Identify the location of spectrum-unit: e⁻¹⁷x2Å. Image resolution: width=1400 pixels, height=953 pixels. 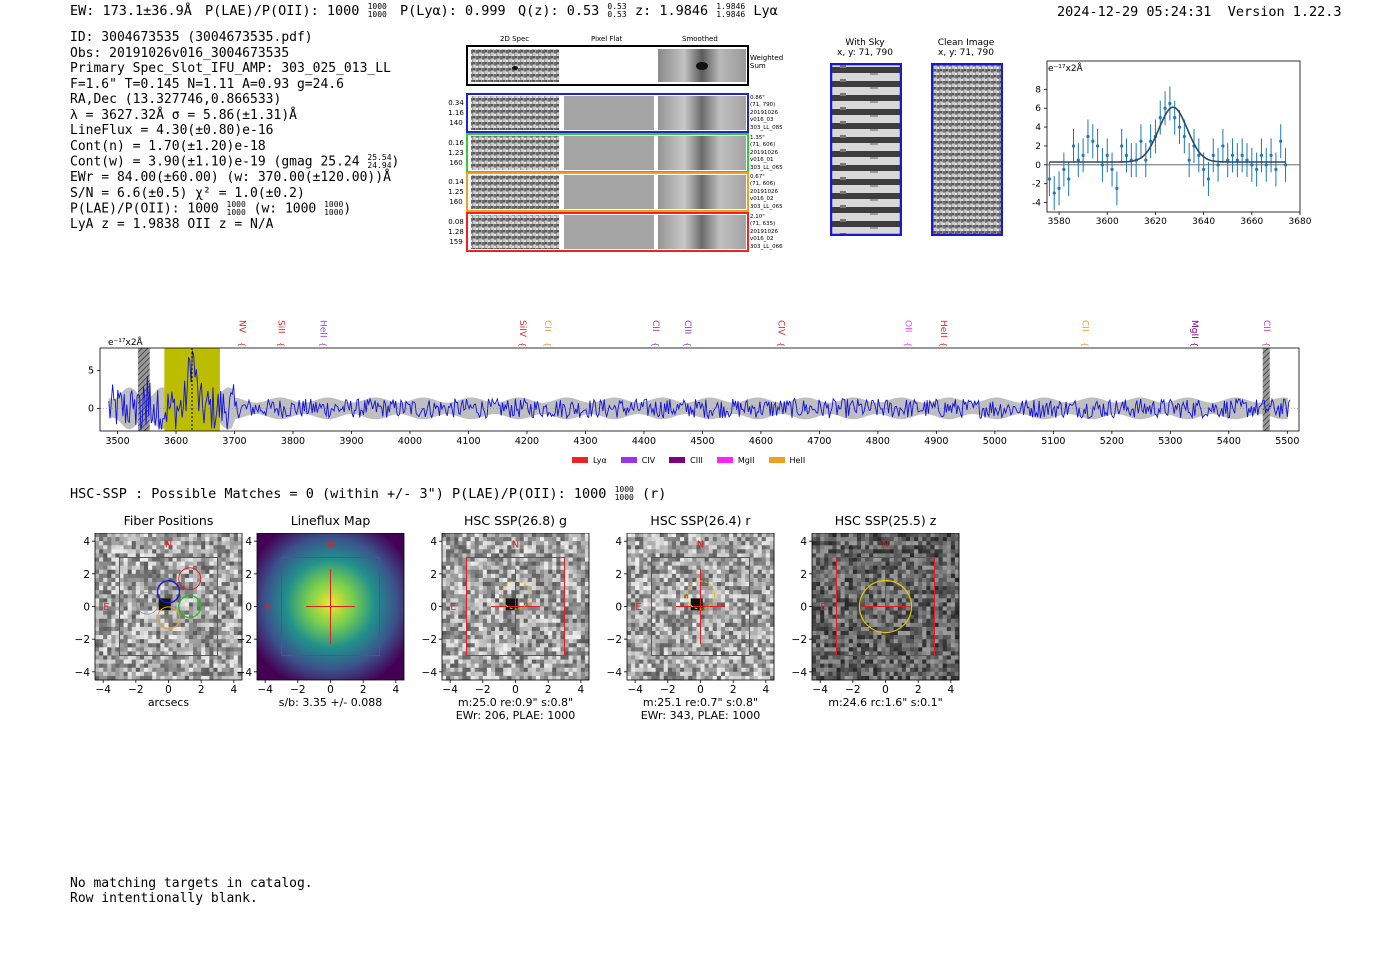
(126, 342).